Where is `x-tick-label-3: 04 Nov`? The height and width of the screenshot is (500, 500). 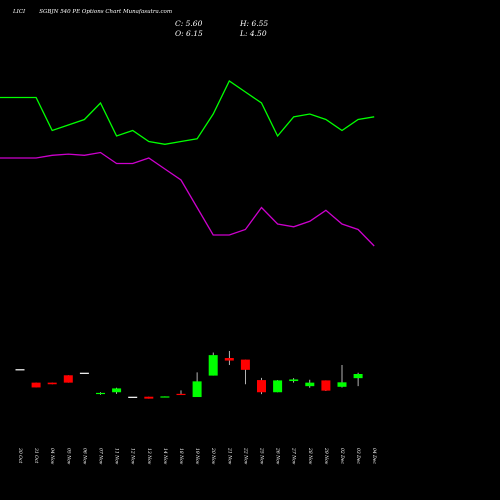
x-tick-label-3: 04 Nov is located at coordinates (52, 456).